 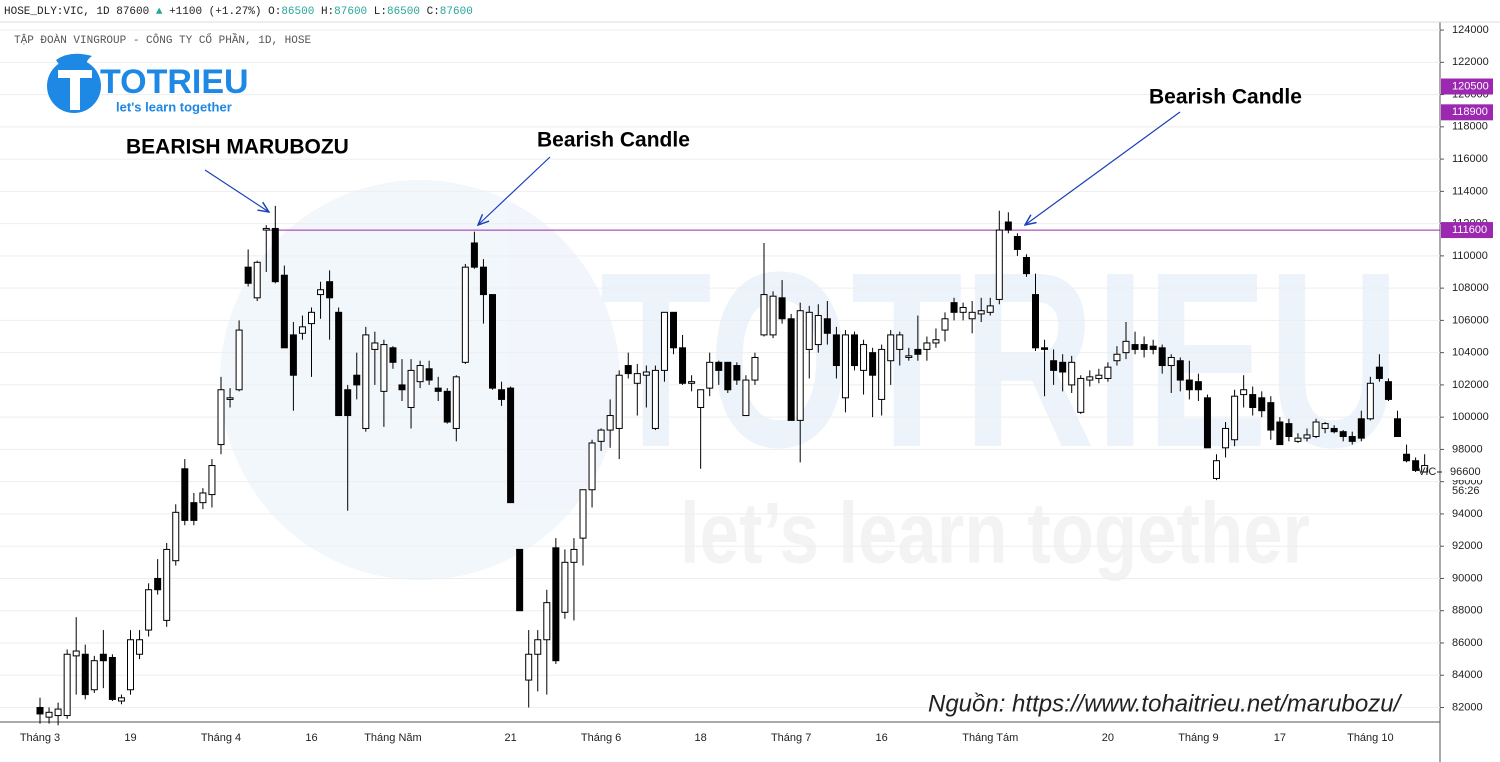 I want to click on annotation: BEARISH MARUBOZU, so click(x=237, y=147).